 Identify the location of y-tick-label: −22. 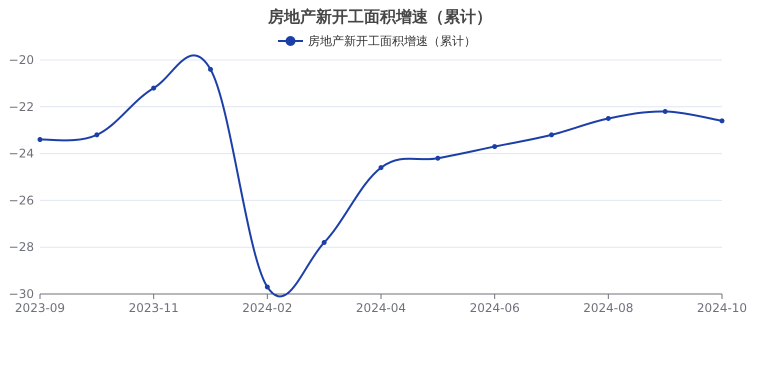
(21, 107).